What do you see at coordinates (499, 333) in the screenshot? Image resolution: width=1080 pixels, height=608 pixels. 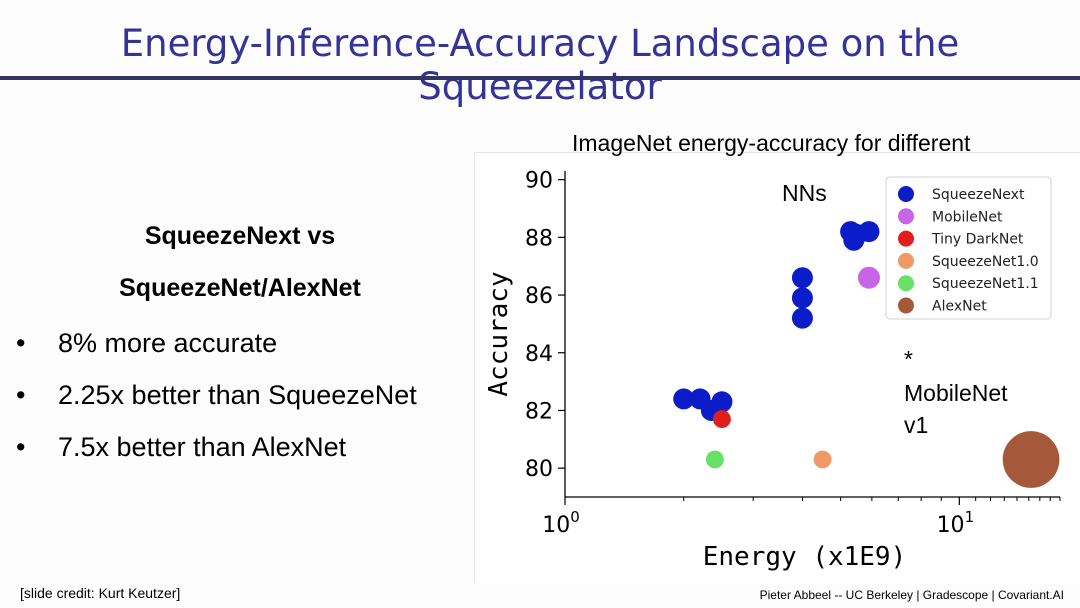 I see `y-axis-label: Accuracy` at bounding box center [499, 333].